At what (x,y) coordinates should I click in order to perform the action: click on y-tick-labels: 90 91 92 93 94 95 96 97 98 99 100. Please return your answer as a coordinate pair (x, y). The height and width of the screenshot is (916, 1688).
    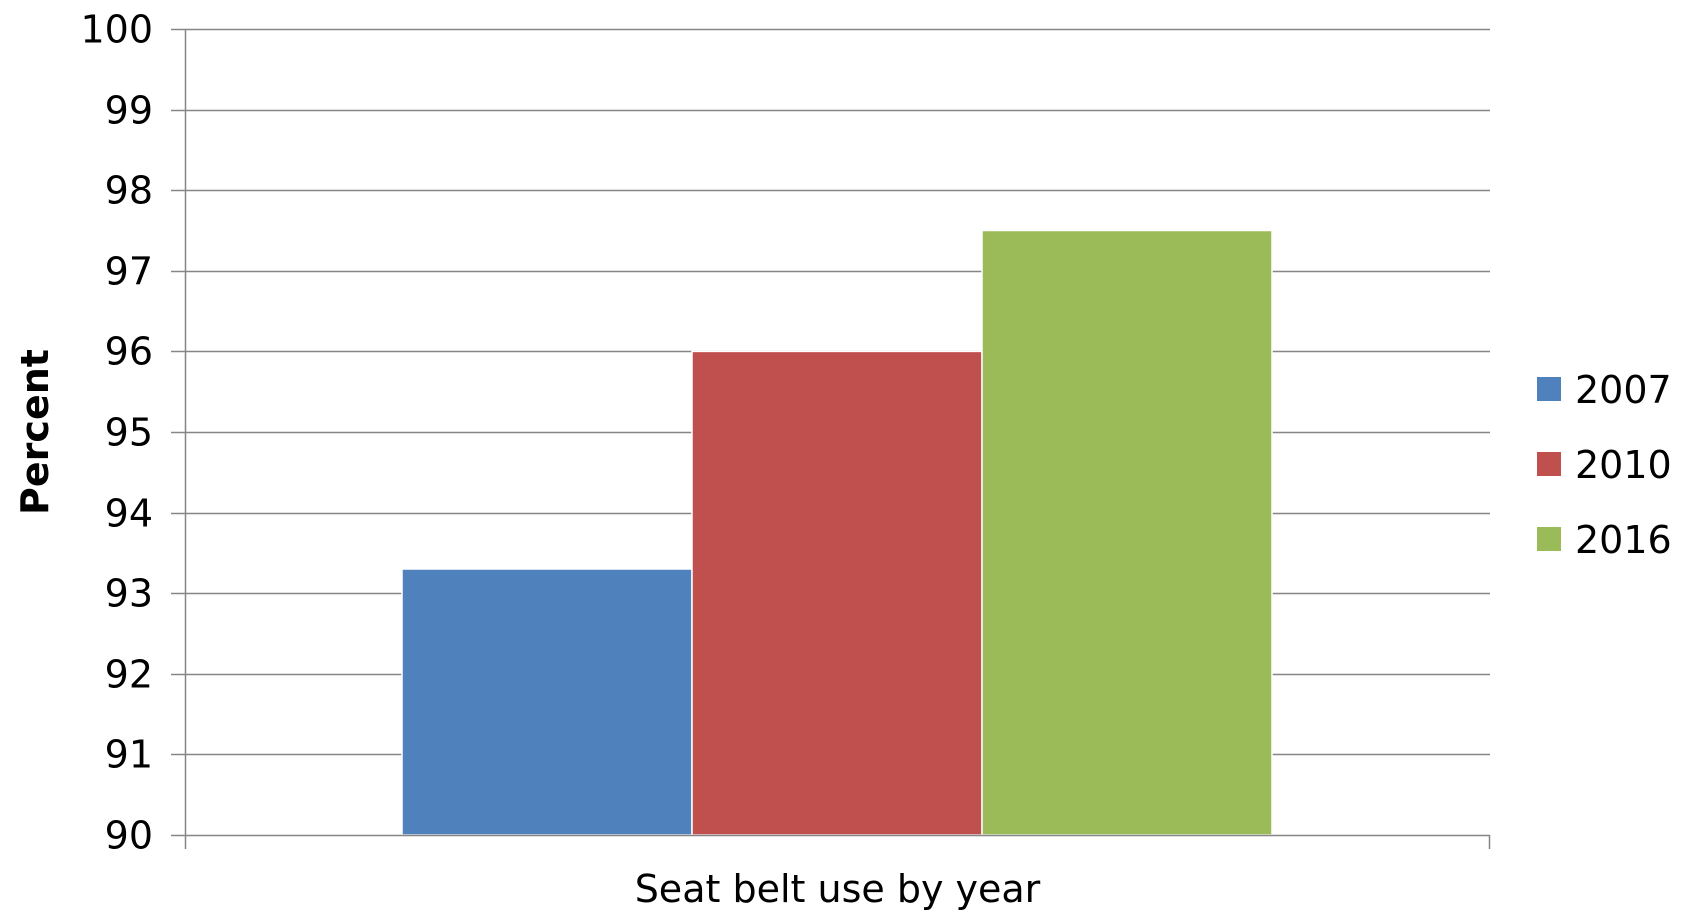
    Looking at the image, I should click on (116, 433).